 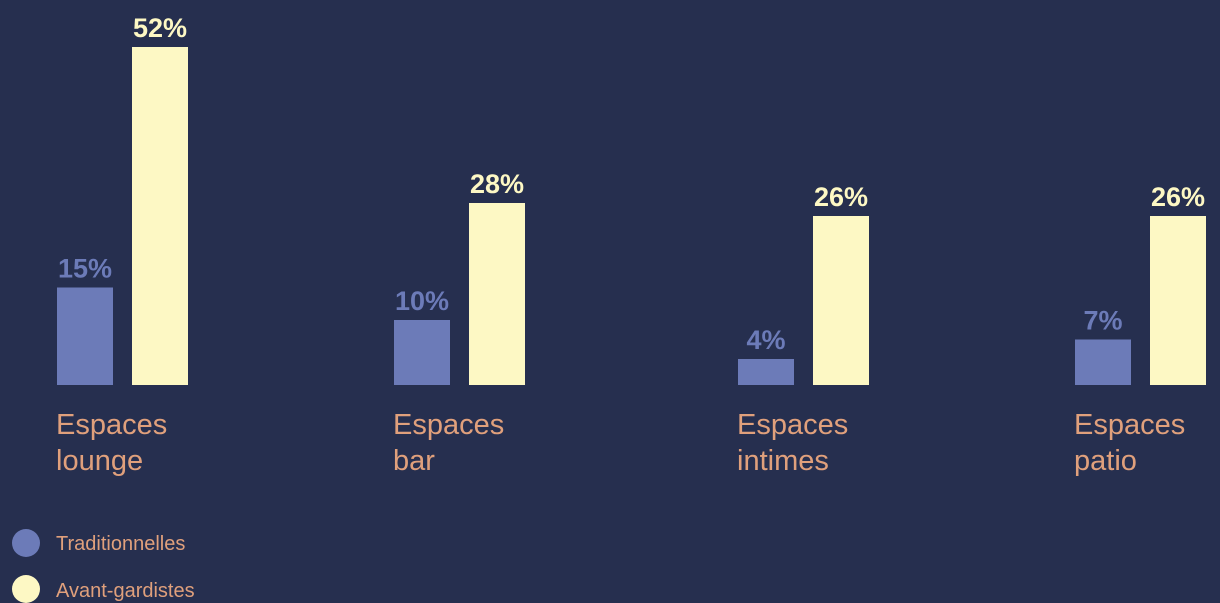 What do you see at coordinates (120, 544) in the screenshot?
I see `legend-label-traditionnelles: Traditionnelles` at bounding box center [120, 544].